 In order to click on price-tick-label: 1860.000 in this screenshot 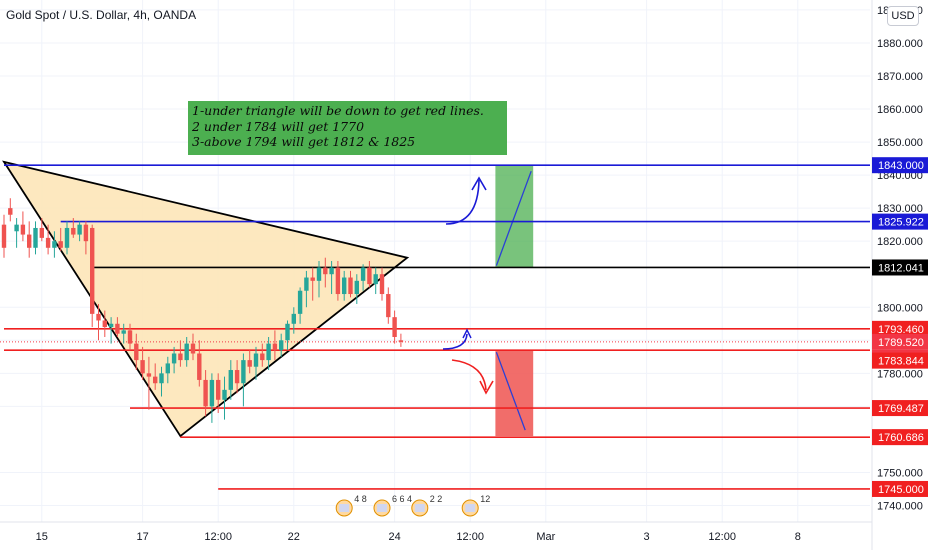, I will do `click(900, 110)`.